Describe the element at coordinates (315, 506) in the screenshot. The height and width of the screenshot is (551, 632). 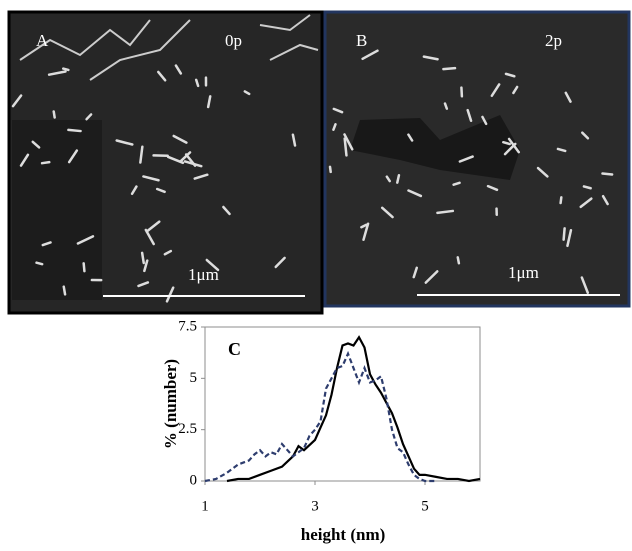
I see `x-tick-label: 3` at that location.